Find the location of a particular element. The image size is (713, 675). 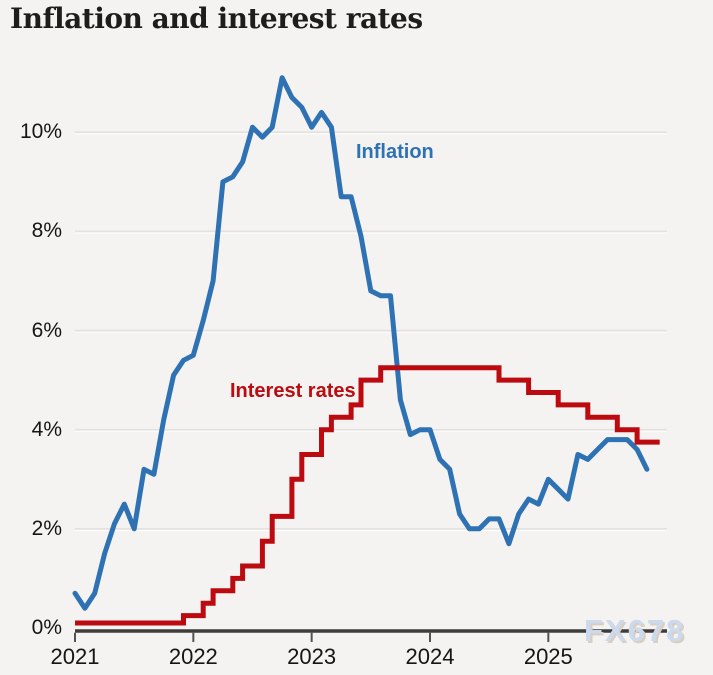

watermark-fx678: FX678 is located at coordinates (635, 630).